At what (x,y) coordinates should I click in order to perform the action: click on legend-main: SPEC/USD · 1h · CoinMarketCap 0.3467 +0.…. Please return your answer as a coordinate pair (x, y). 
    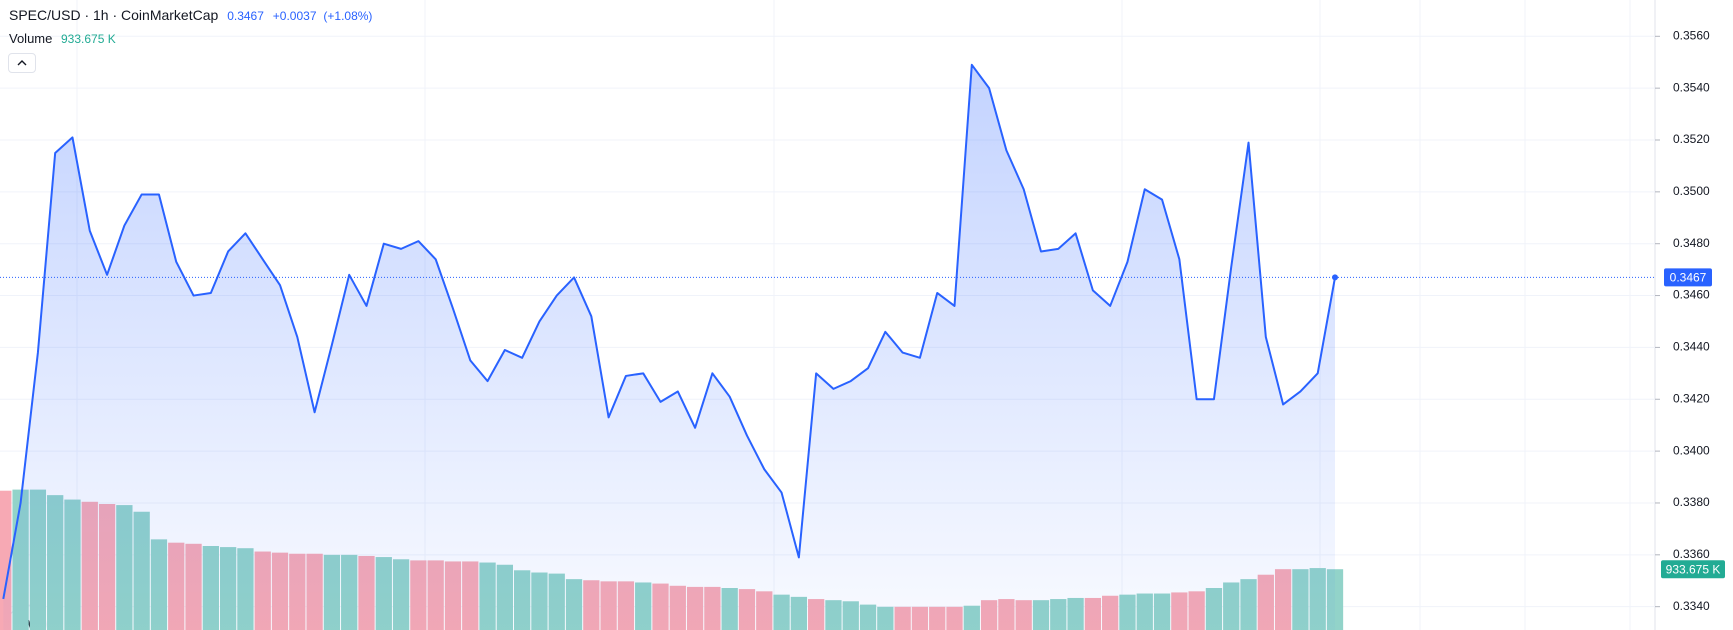
    Looking at the image, I should click on (193, 15).